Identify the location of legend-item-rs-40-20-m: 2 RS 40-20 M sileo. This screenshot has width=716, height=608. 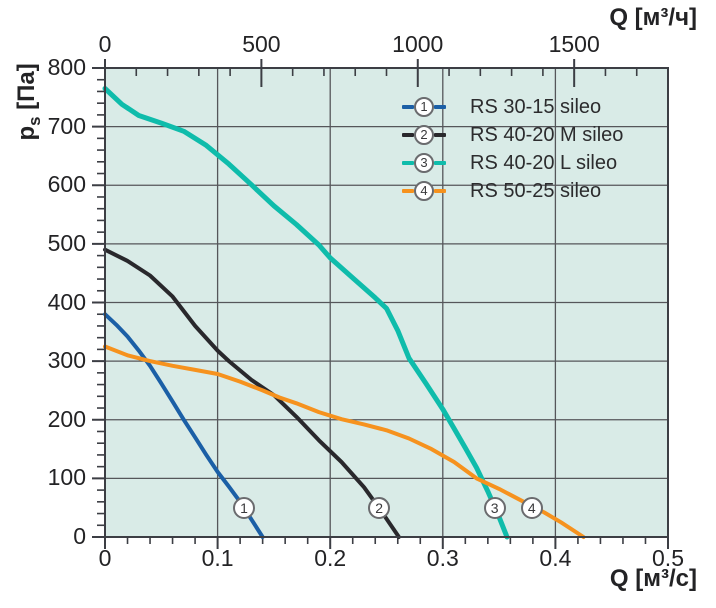
(524, 135).